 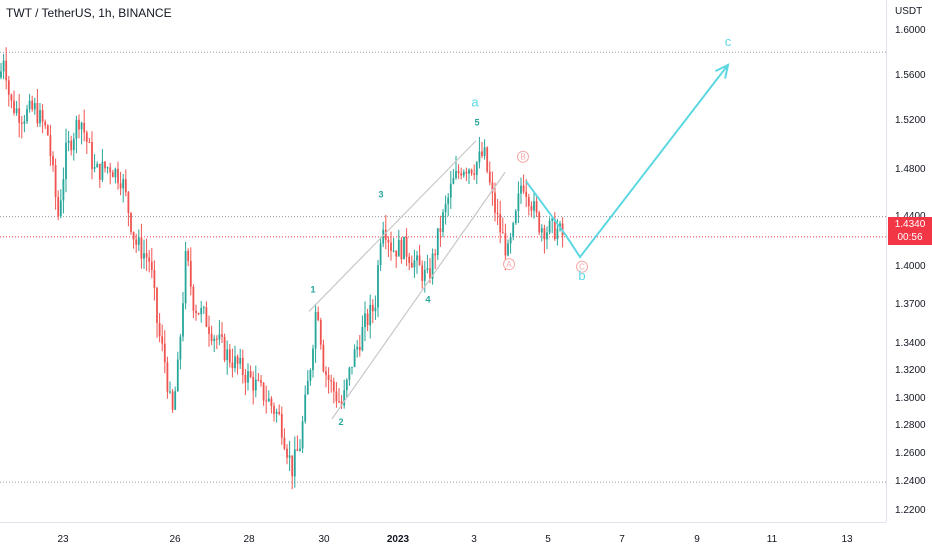 I want to click on wave-label: a, so click(x=475, y=102).